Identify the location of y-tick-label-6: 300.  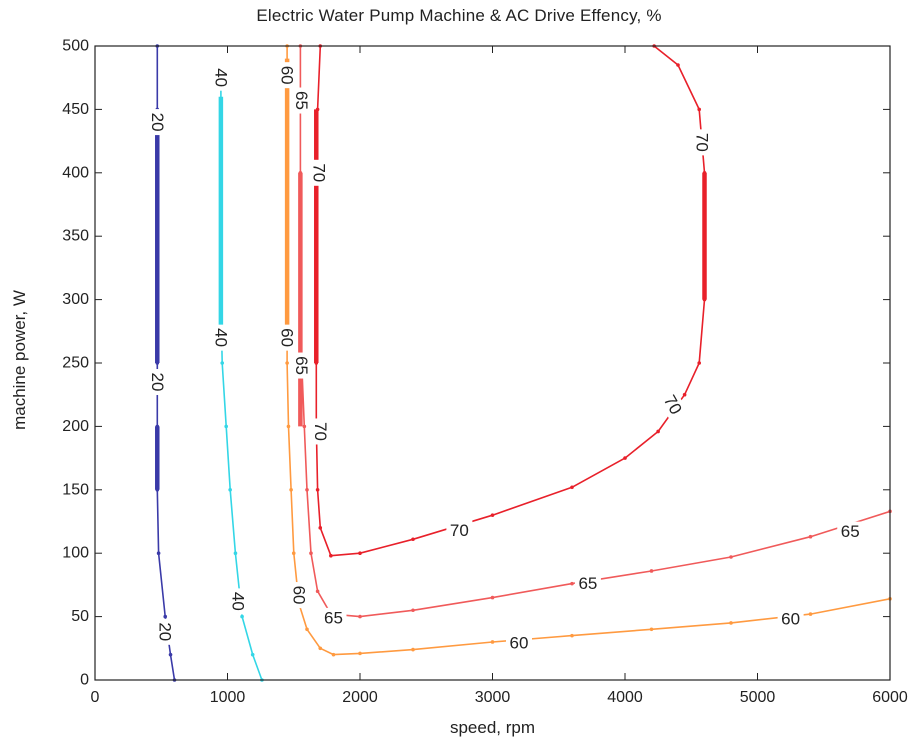
(75, 299).